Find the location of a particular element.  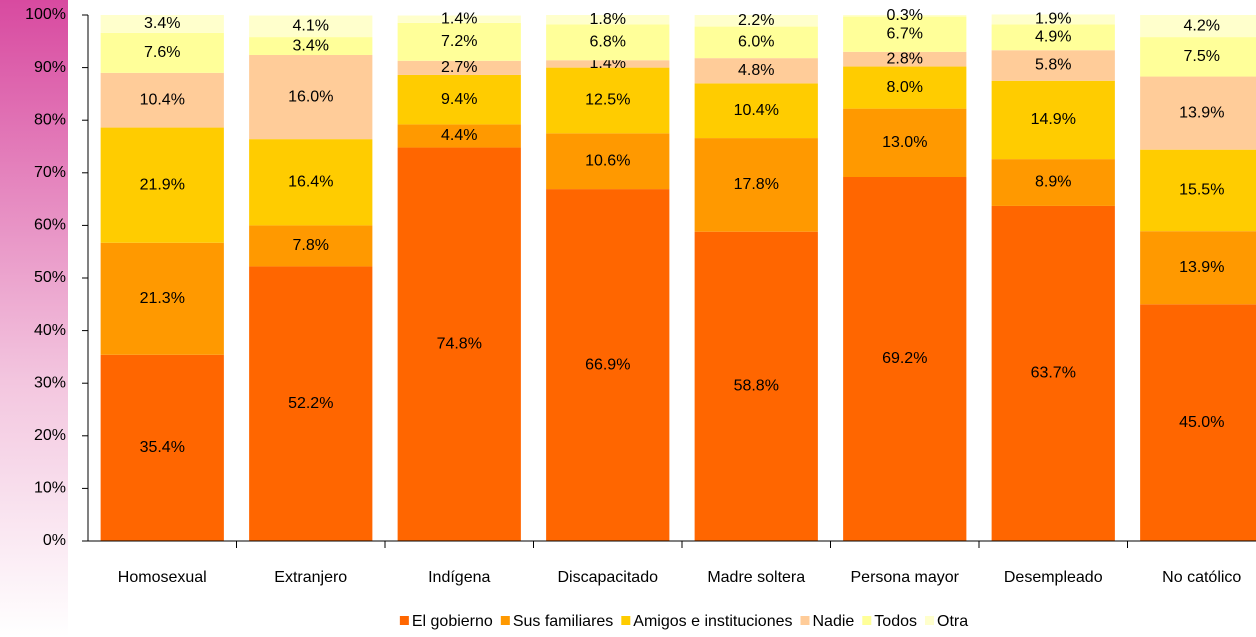

data-label: 17.8% is located at coordinates (756, 184).